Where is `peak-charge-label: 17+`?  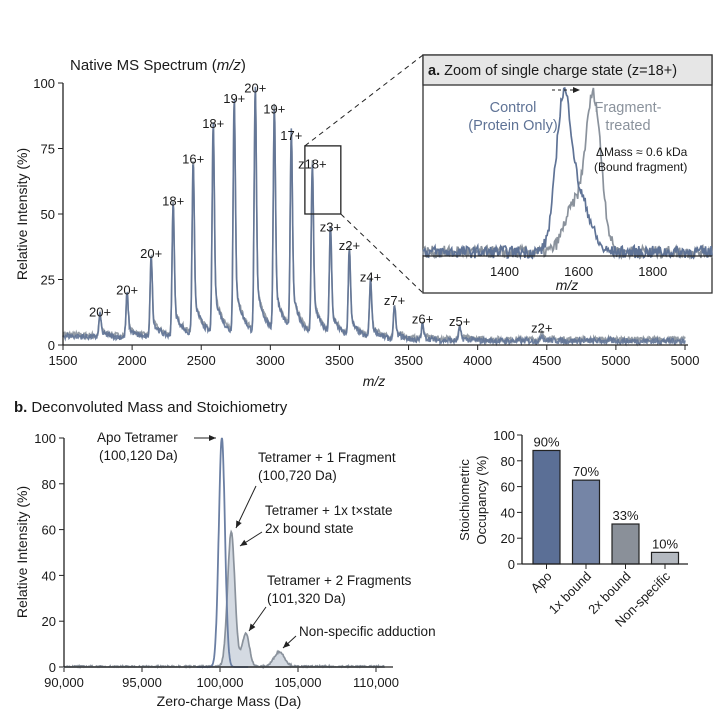 peak-charge-label: 17+ is located at coordinates (291, 135).